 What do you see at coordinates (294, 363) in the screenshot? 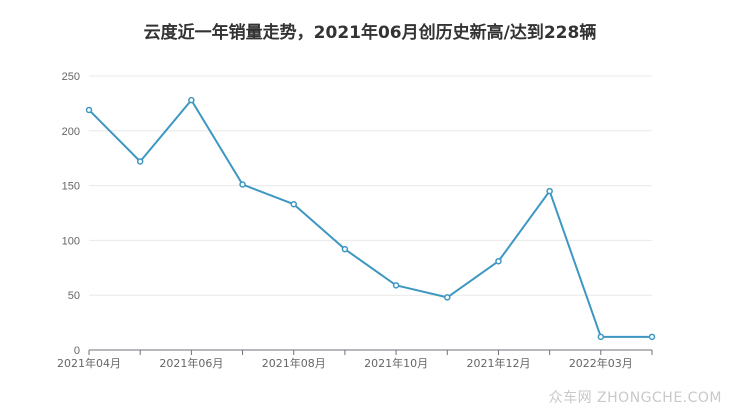
I see `x-tick-label: 2021年08月` at bounding box center [294, 363].